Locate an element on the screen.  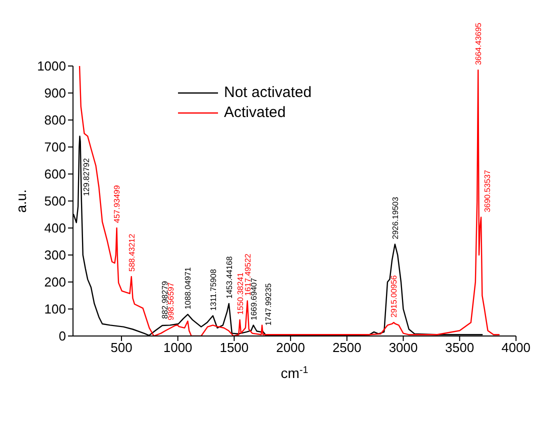
legend-label: Activated is located at coordinates (255, 113).